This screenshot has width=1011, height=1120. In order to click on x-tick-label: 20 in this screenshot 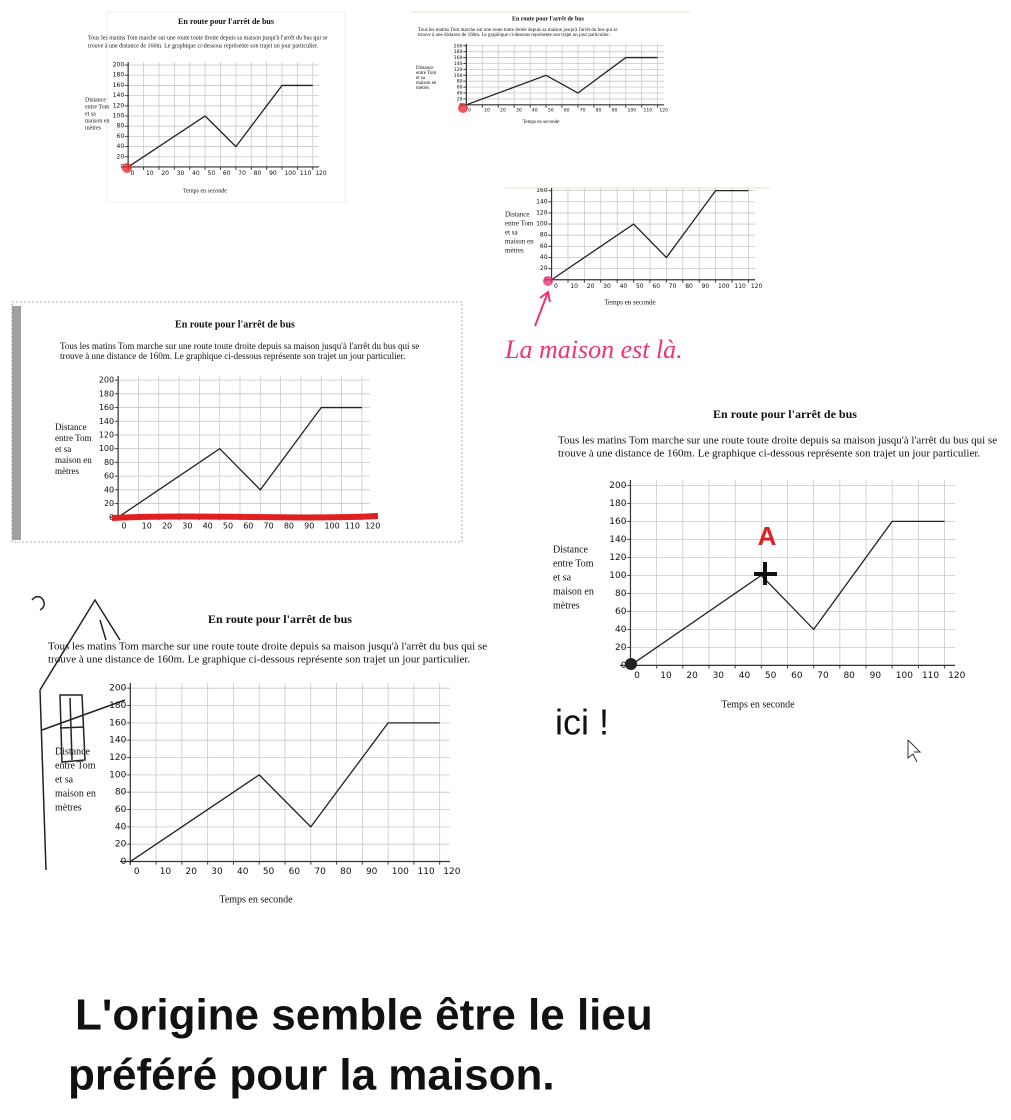, I will do `click(191, 872)`.